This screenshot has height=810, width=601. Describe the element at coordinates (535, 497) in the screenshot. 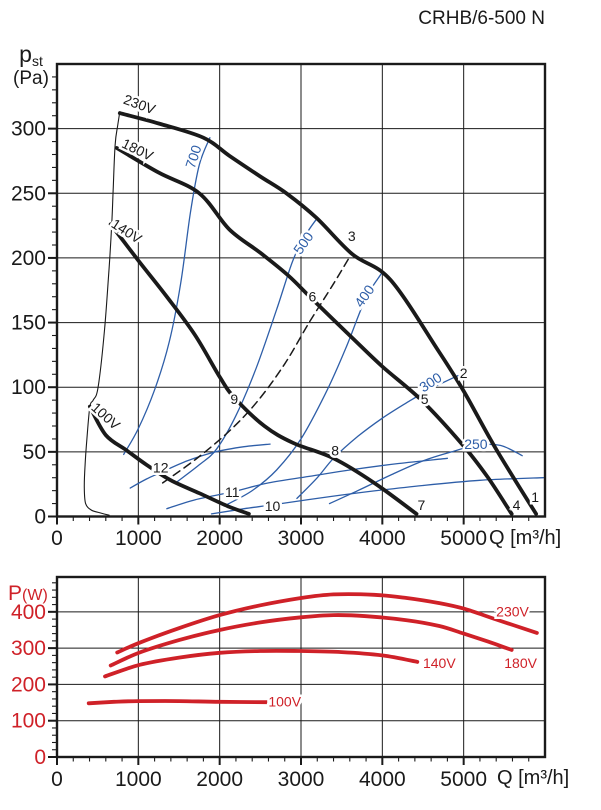

I see `curve-label-1: 1` at that location.